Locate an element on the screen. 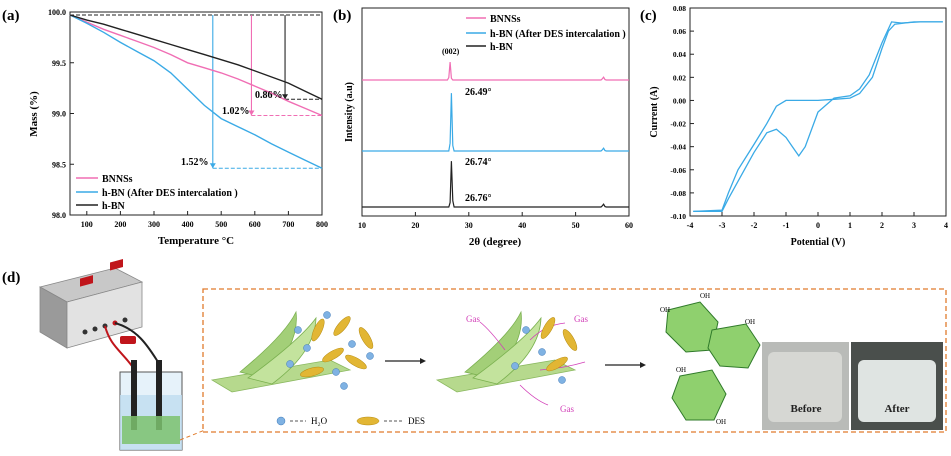 The width and height of the screenshot is (951, 456). gas-label-1: Gas is located at coordinates (473, 319).